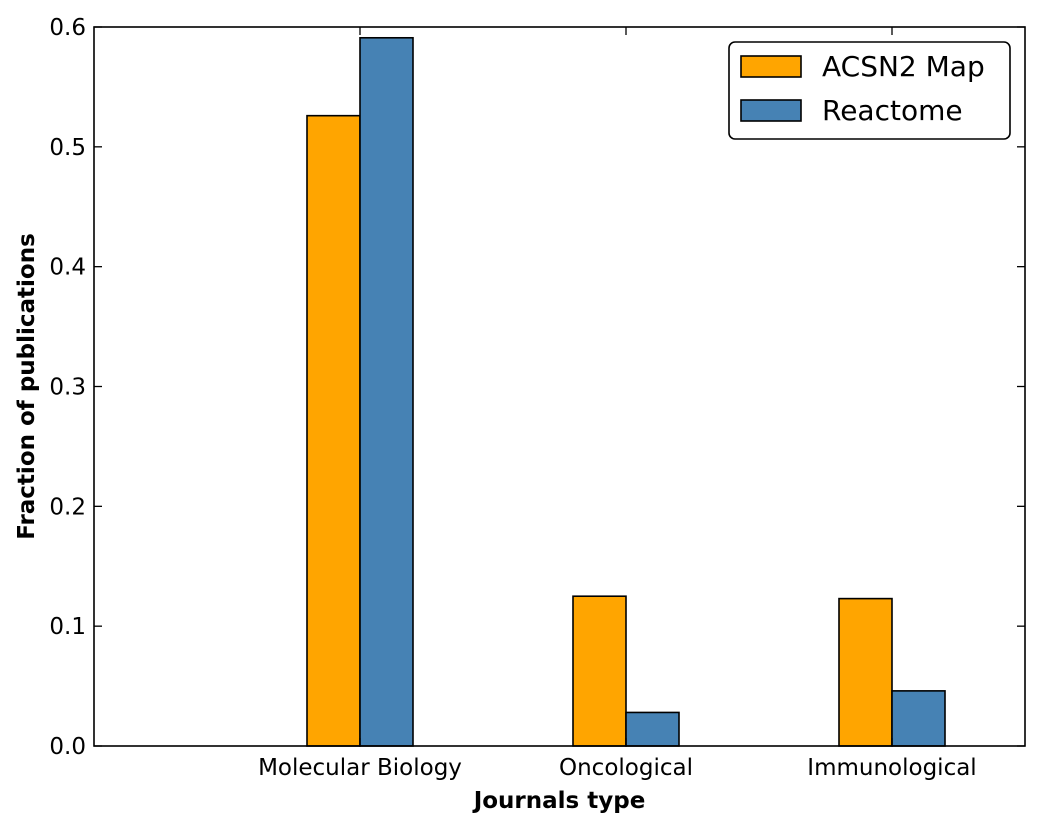 The height and width of the screenshot is (828, 1040). Describe the element at coordinates (626, 768) in the screenshot. I see `x-tick-label: Oncological` at that location.